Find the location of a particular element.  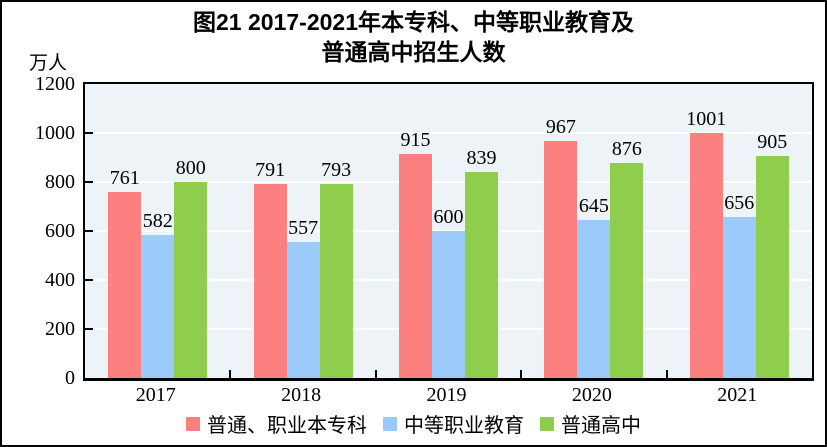

x-axis-label-2017: 2017 is located at coordinates (155, 395).